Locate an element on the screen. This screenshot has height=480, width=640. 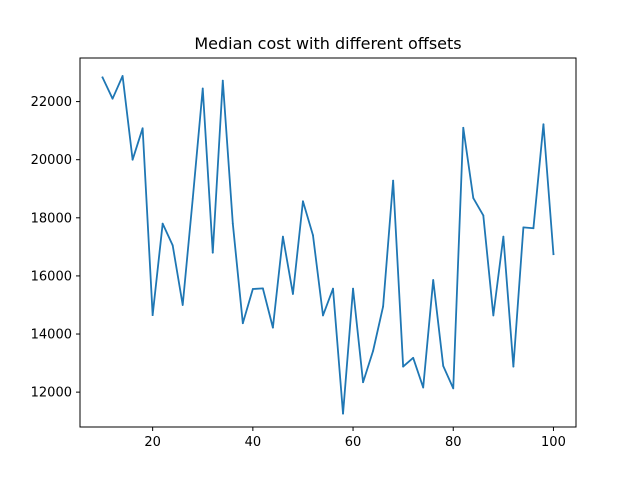
x-axis: 20 40 60 80 100 is located at coordinates (355, 438).